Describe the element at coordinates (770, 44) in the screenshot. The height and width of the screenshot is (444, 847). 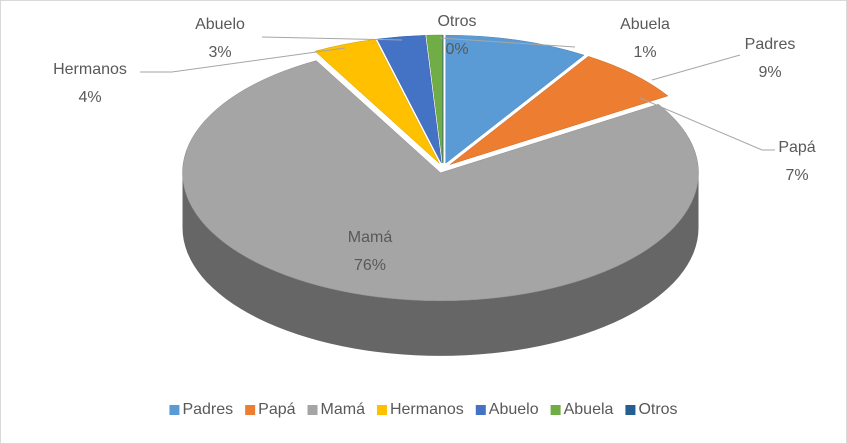
I see `data-label-name: Padres` at that location.